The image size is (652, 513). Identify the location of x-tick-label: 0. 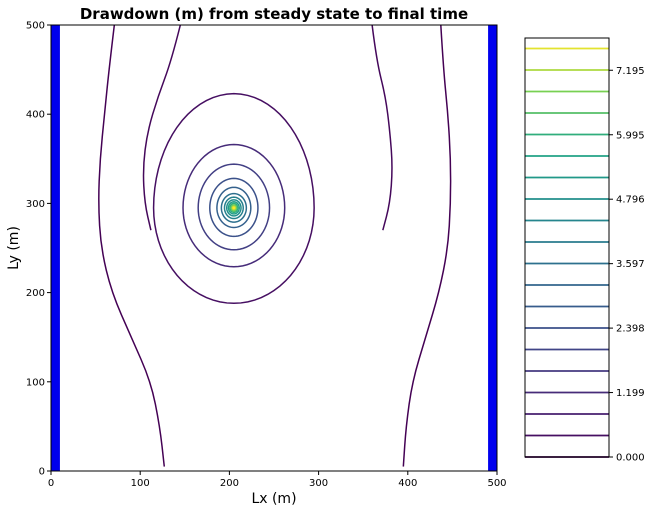
(51, 483).